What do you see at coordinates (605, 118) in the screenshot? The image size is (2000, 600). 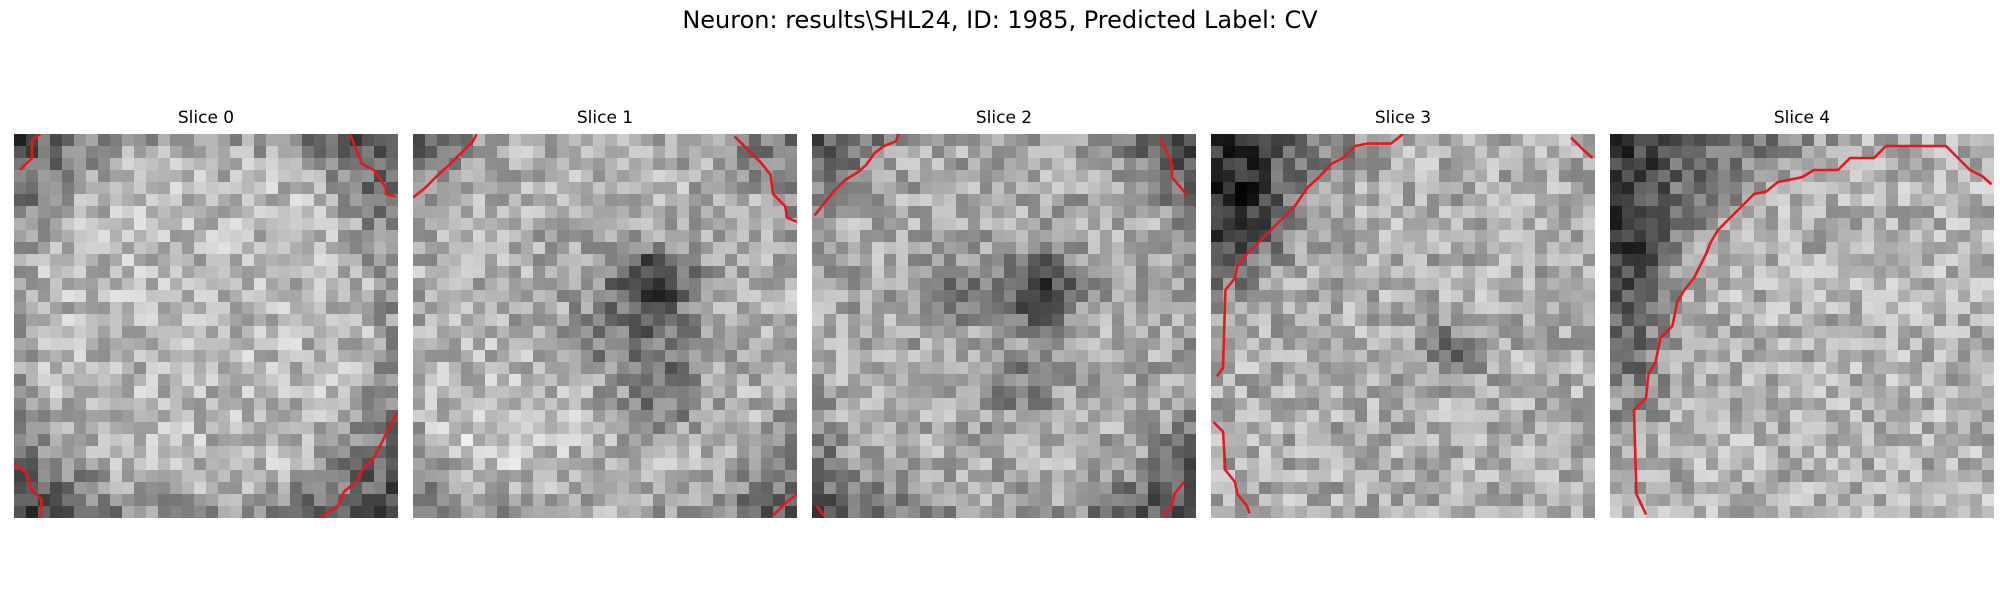 I see `slice-title: Slice 1` at bounding box center [605, 118].